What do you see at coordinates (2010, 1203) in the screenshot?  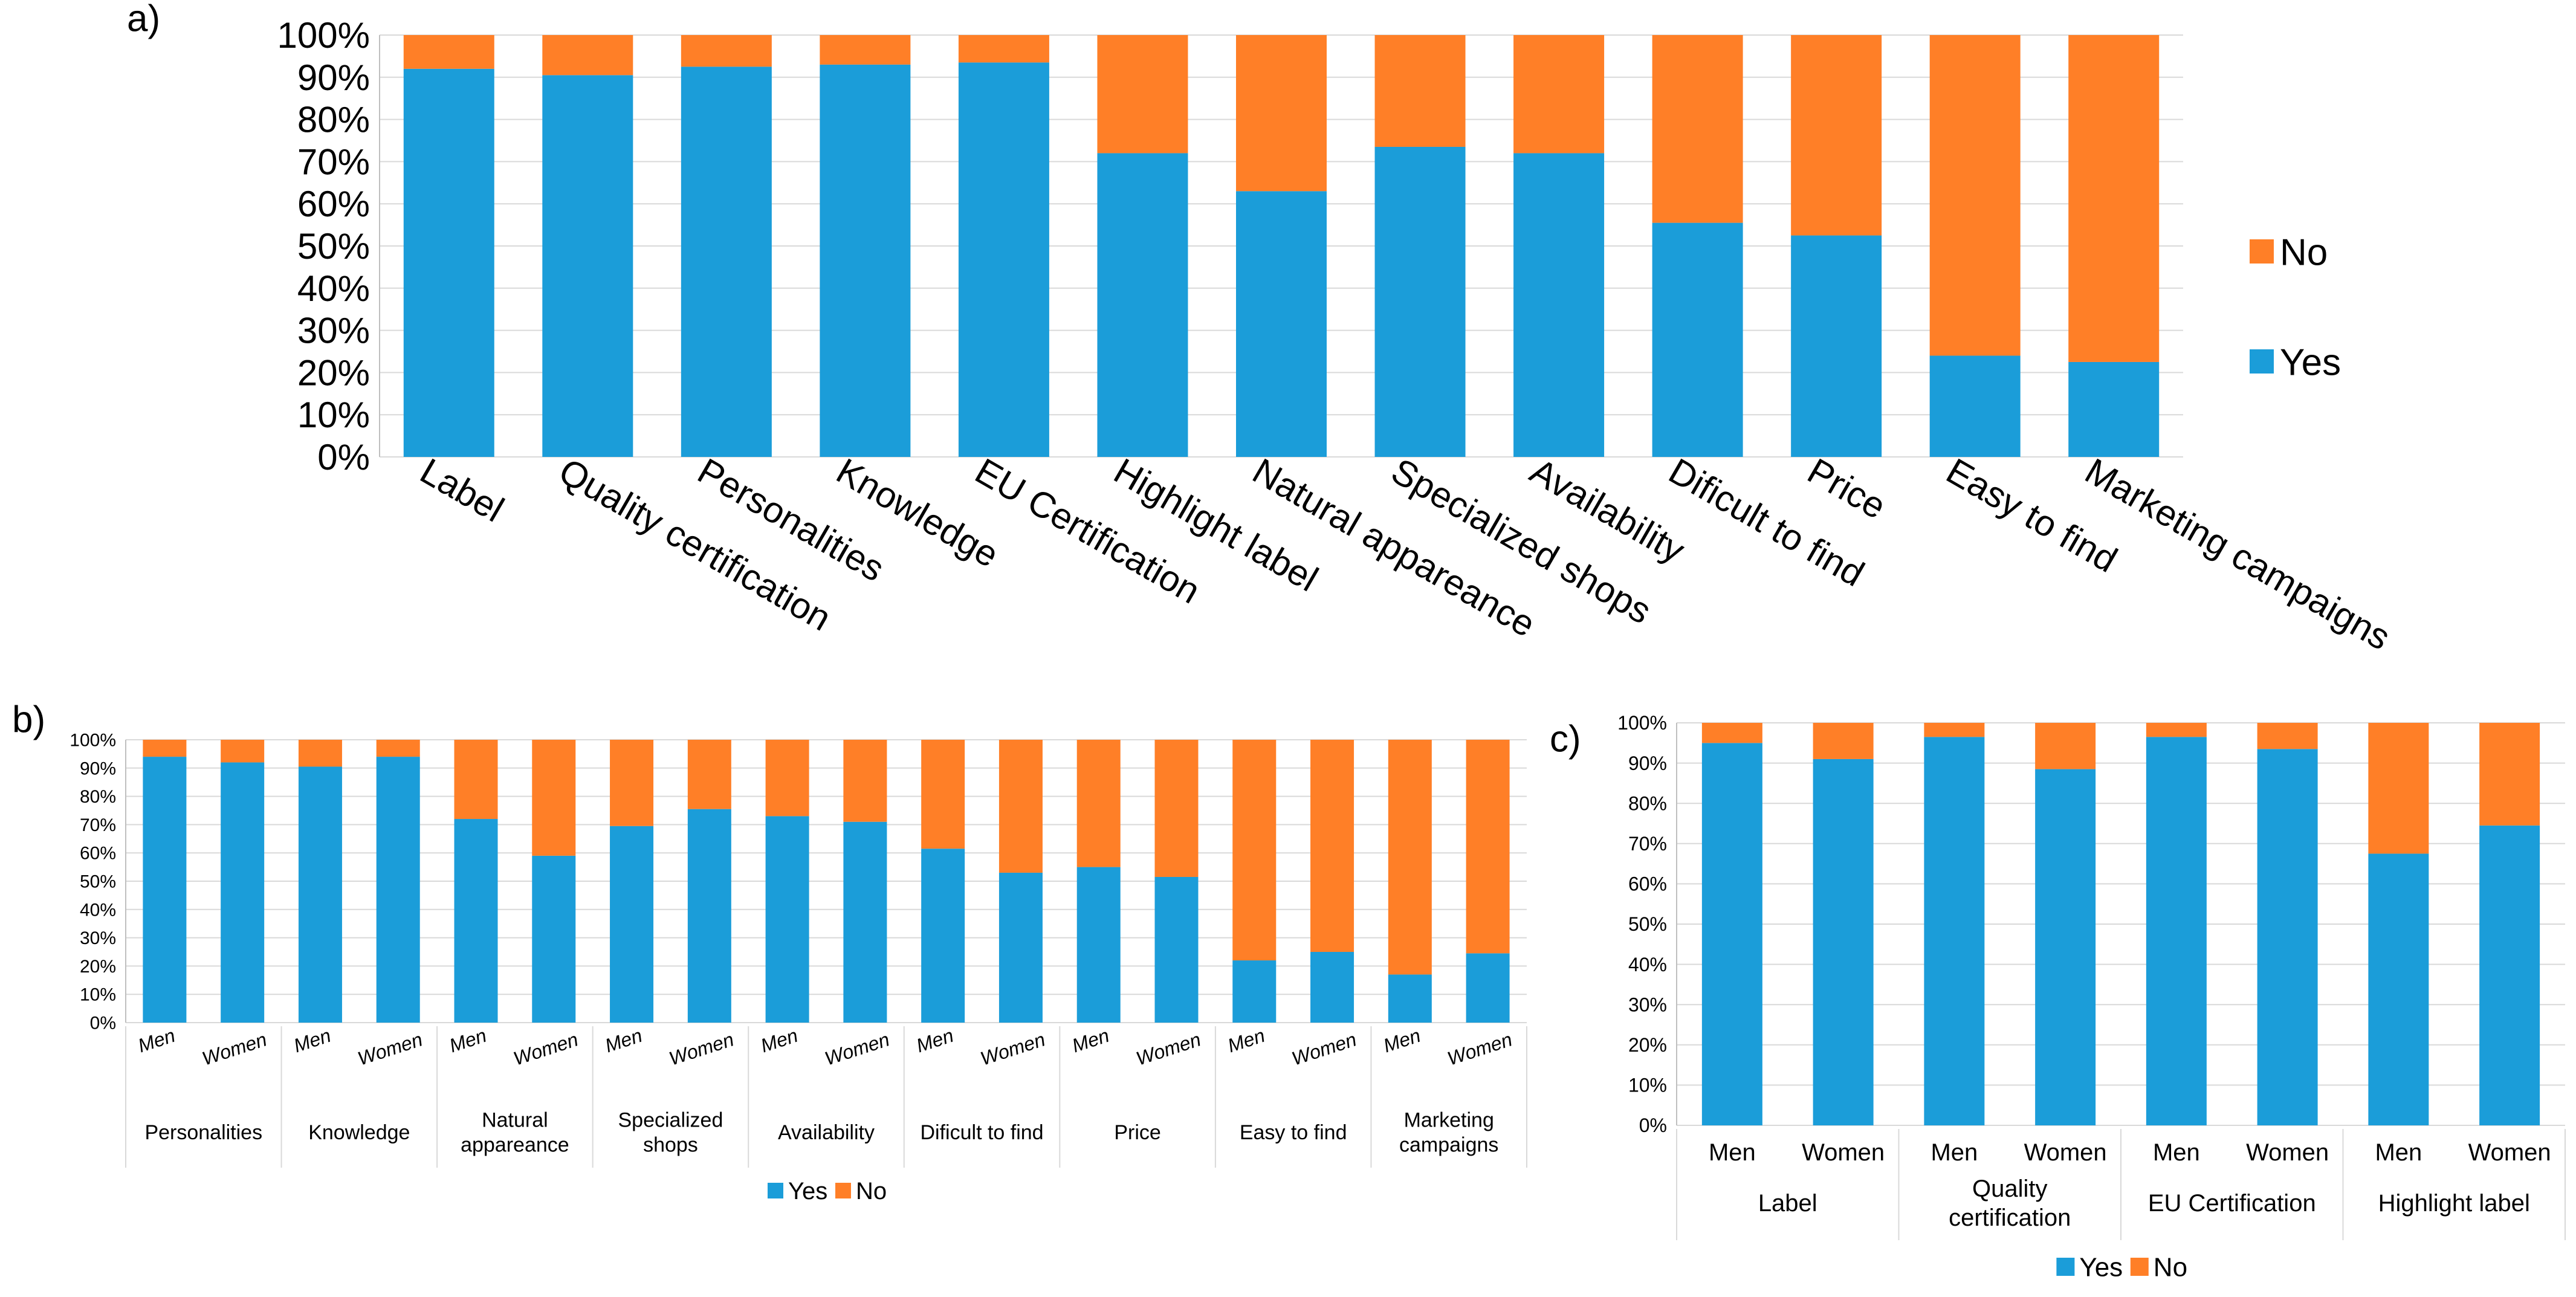 I see `panel-c-group-label: Quality certification` at bounding box center [2010, 1203].